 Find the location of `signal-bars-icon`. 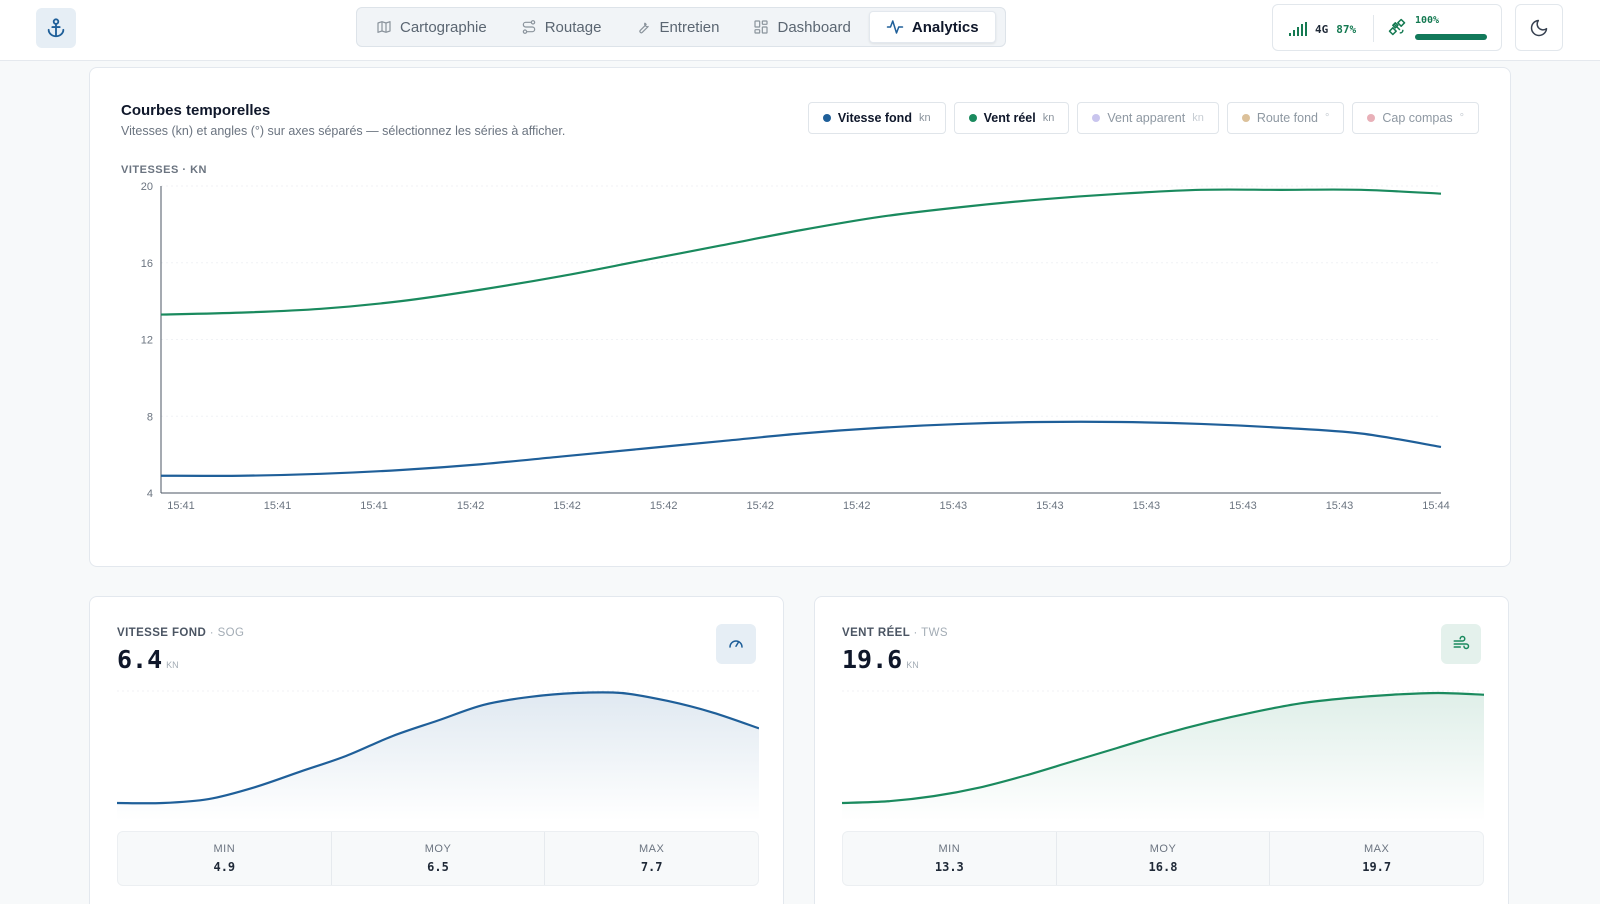

signal-bars-icon is located at coordinates (1298, 29).